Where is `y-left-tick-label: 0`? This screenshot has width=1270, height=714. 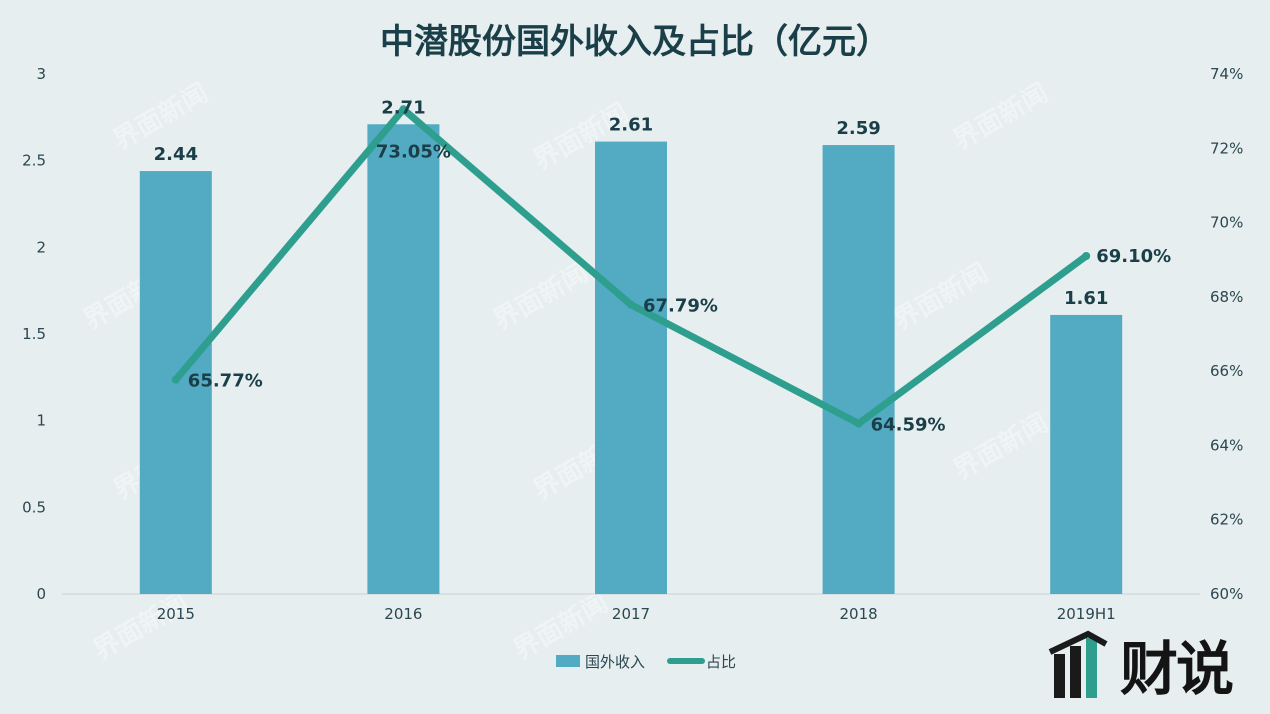
y-left-tick-label: 0 is located at coordinates (41, 594).